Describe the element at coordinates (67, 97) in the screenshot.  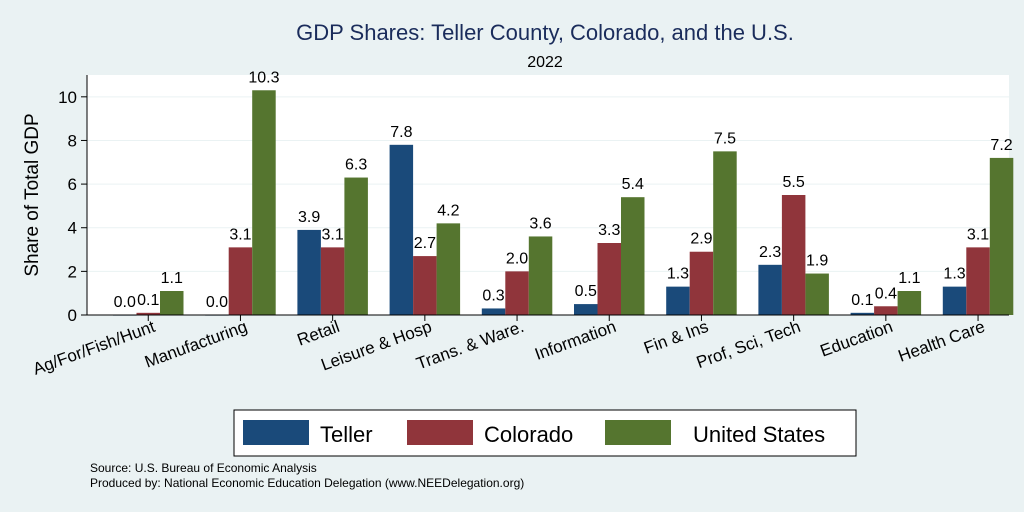
I see `y-tick-label: 10` at that location.